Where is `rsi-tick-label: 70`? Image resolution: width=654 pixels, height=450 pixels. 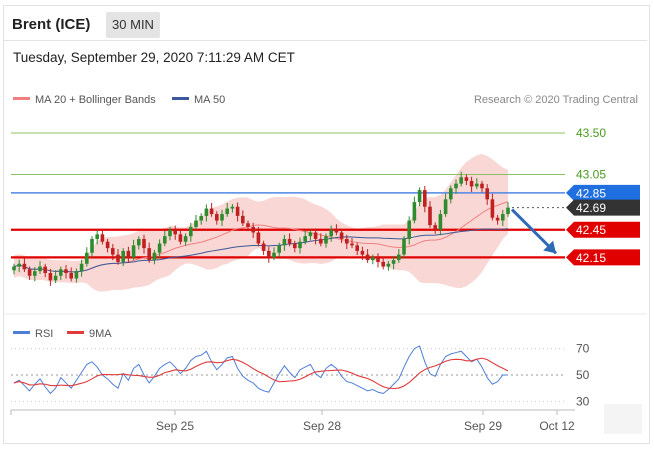 rsi-tick-label: 70 is located at coordinates (583, 349).